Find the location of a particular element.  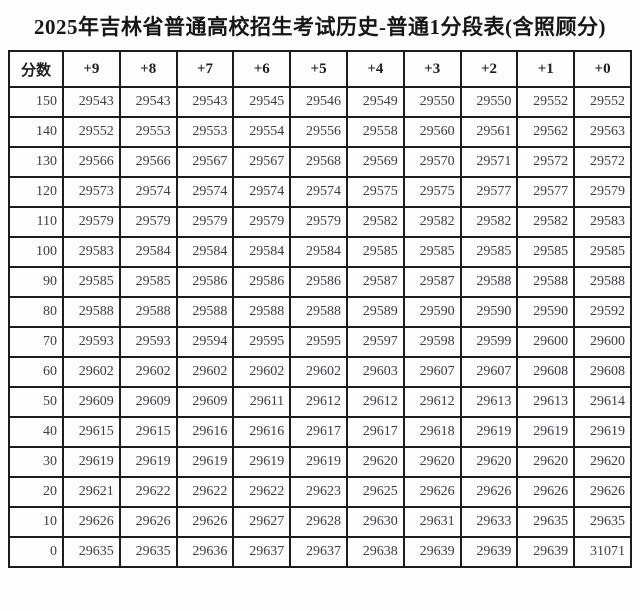

count-cell: 29586 is located at coordinates (205, 282).